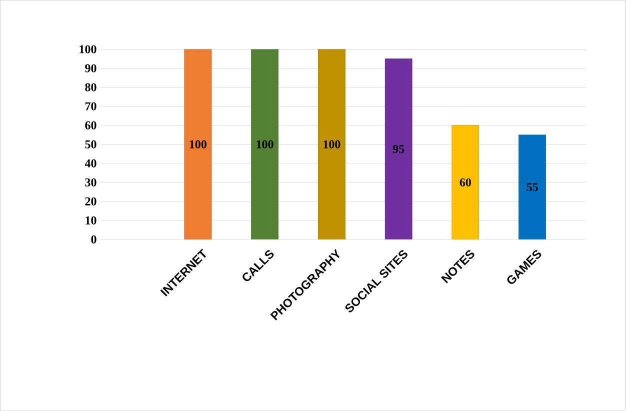  Describe the element at coordinates (90, 163) in the screenshot. I see `y-tick-label: 40` at that location.